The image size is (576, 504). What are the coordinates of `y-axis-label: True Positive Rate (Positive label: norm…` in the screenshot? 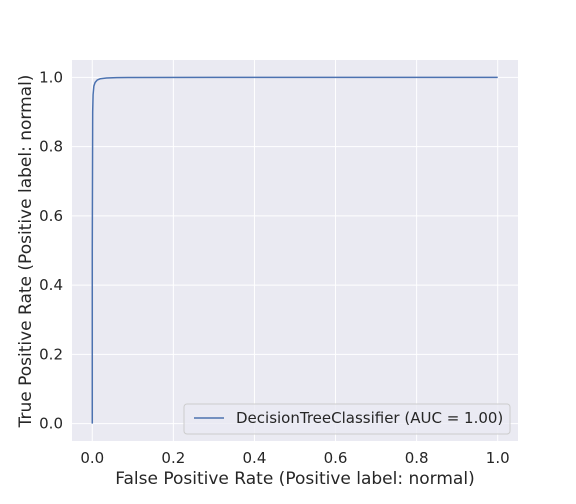 It's located at (26, 252).